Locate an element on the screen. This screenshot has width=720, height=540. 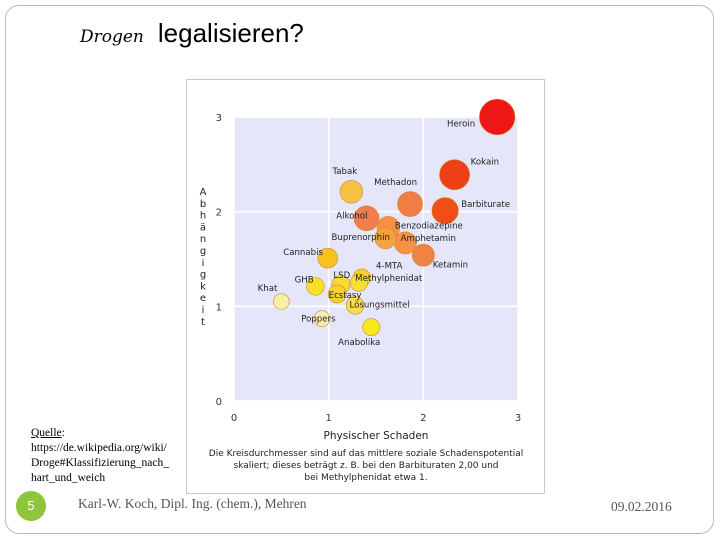
bubble-methadon is located at coordinates (410, 204).